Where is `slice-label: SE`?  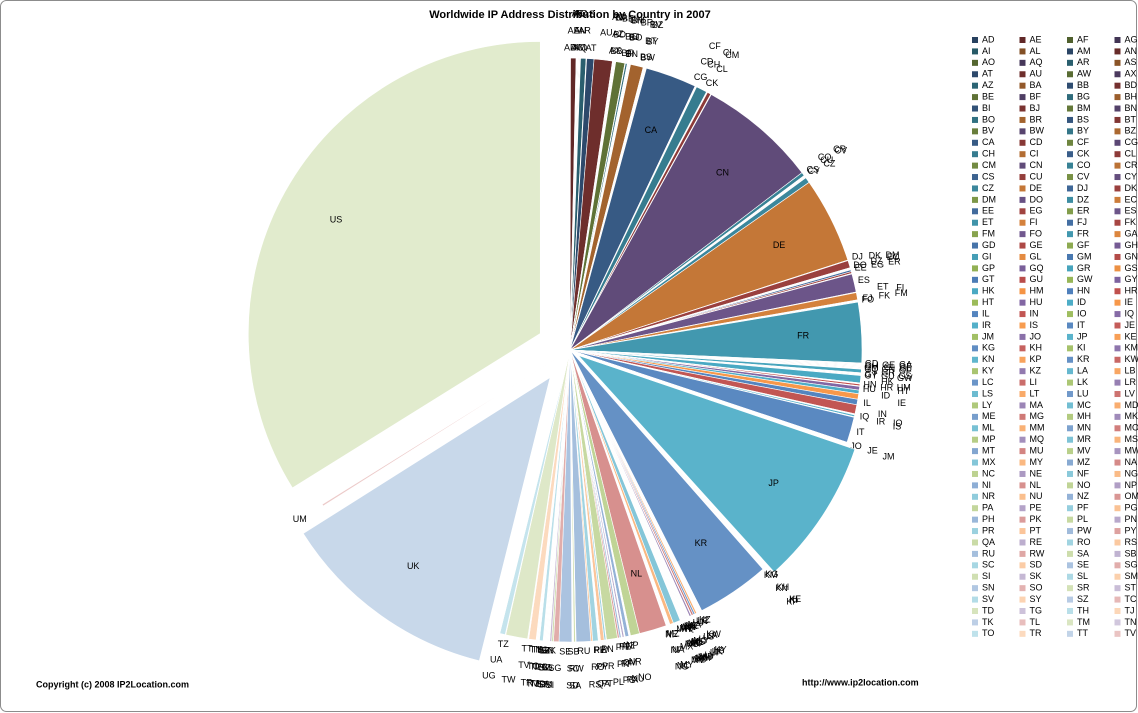
slice-label: SE is located at coordinates (565, 651).